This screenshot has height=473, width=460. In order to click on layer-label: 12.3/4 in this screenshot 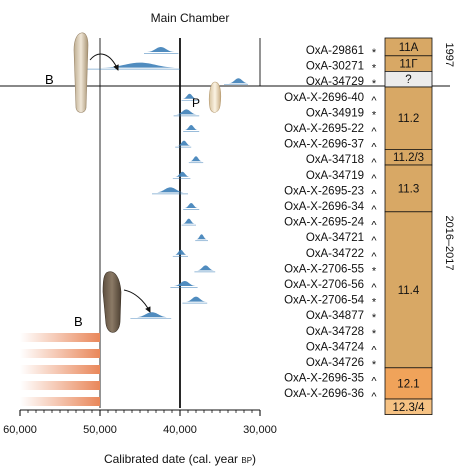, I will do `click(409, 408)`.